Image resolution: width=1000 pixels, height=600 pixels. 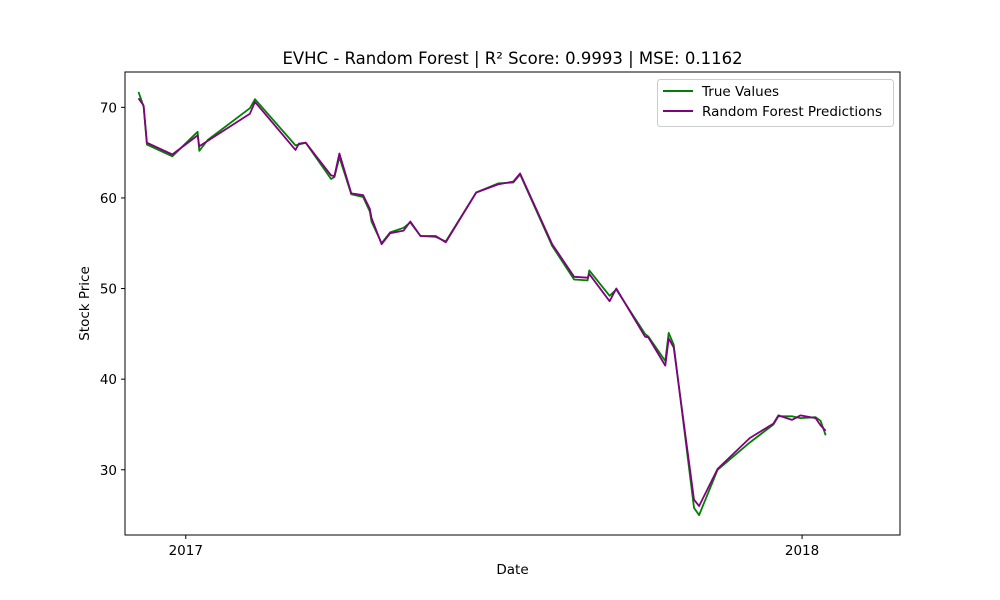 What do you see at coordinates (494, 547) in the screenshot?
I see `x-axis: 2017 2018` at bounding box center [494, 547].